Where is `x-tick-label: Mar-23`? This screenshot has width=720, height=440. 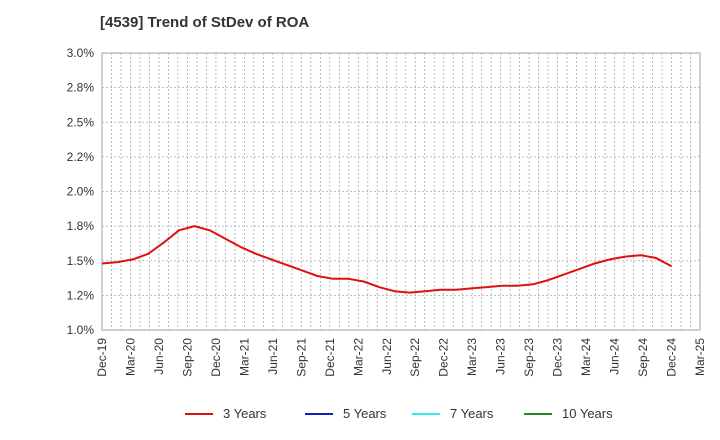 x-tick-label: Mar-23 is located at coordinates (472, 357).